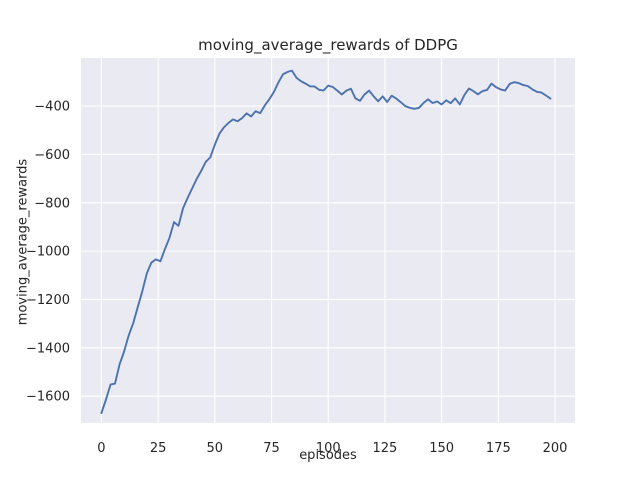  Describe the element at coordinates (555, 448) in the screenshot. I see `x-tick-label: 200` at that location.